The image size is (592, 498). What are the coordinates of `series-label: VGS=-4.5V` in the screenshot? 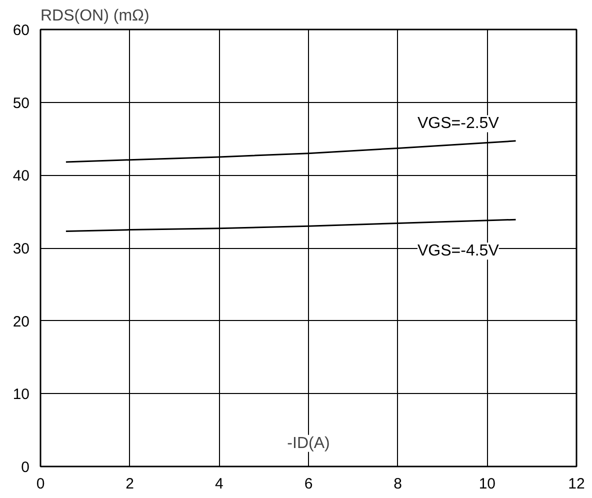 It's located at (458, 251).